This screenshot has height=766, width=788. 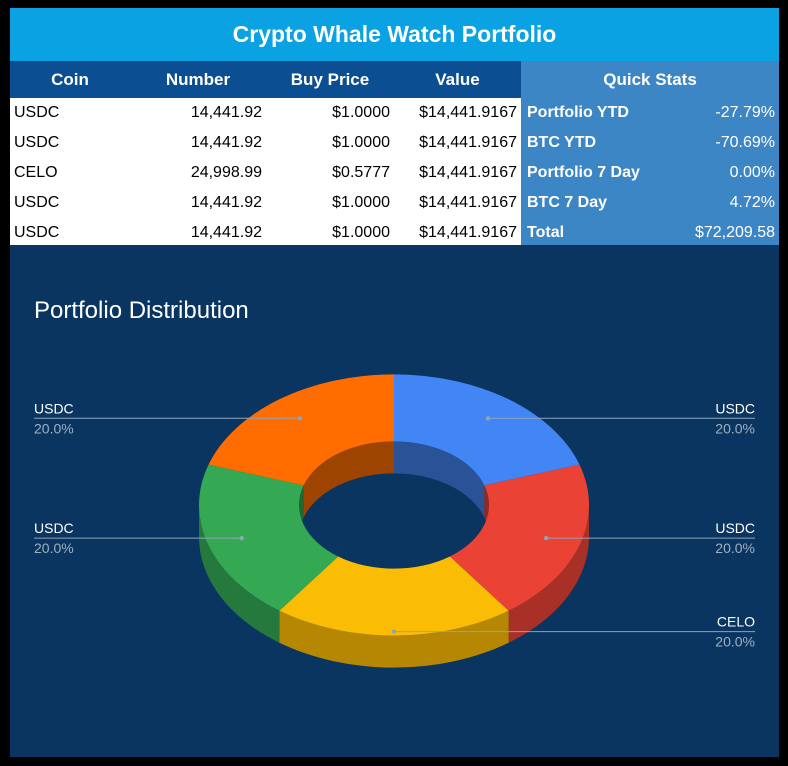 I want to click on column-header-value: Value, so click(x=457, y=79).